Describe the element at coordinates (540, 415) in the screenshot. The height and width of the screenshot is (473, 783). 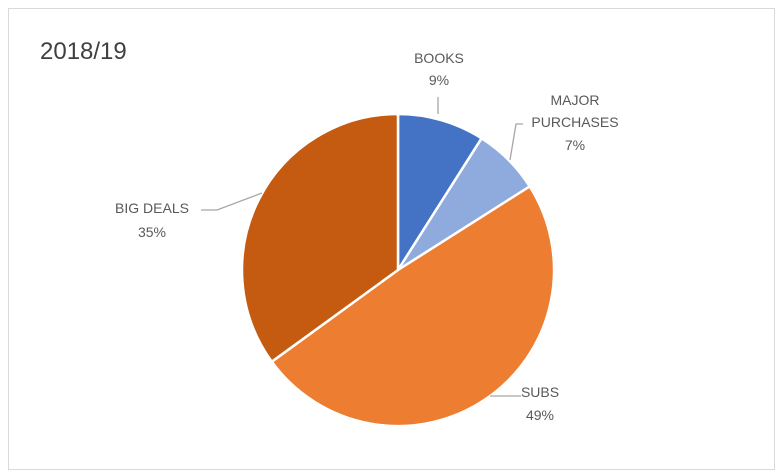
I see `data-label-value-subs: 49%` at that location.